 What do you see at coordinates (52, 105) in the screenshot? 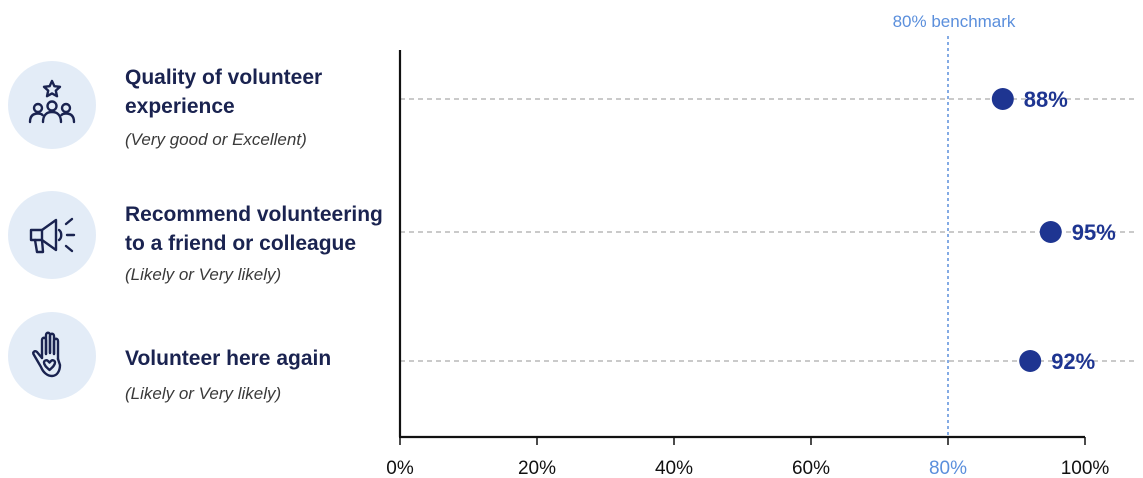
I see `people-star-icon` at bounding box center [52, 105].